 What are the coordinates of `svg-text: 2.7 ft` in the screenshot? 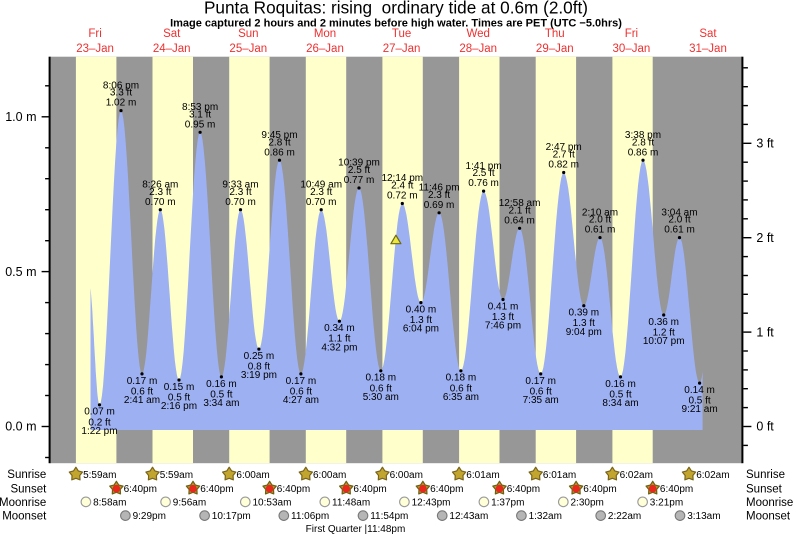 It's located at (564, 155).